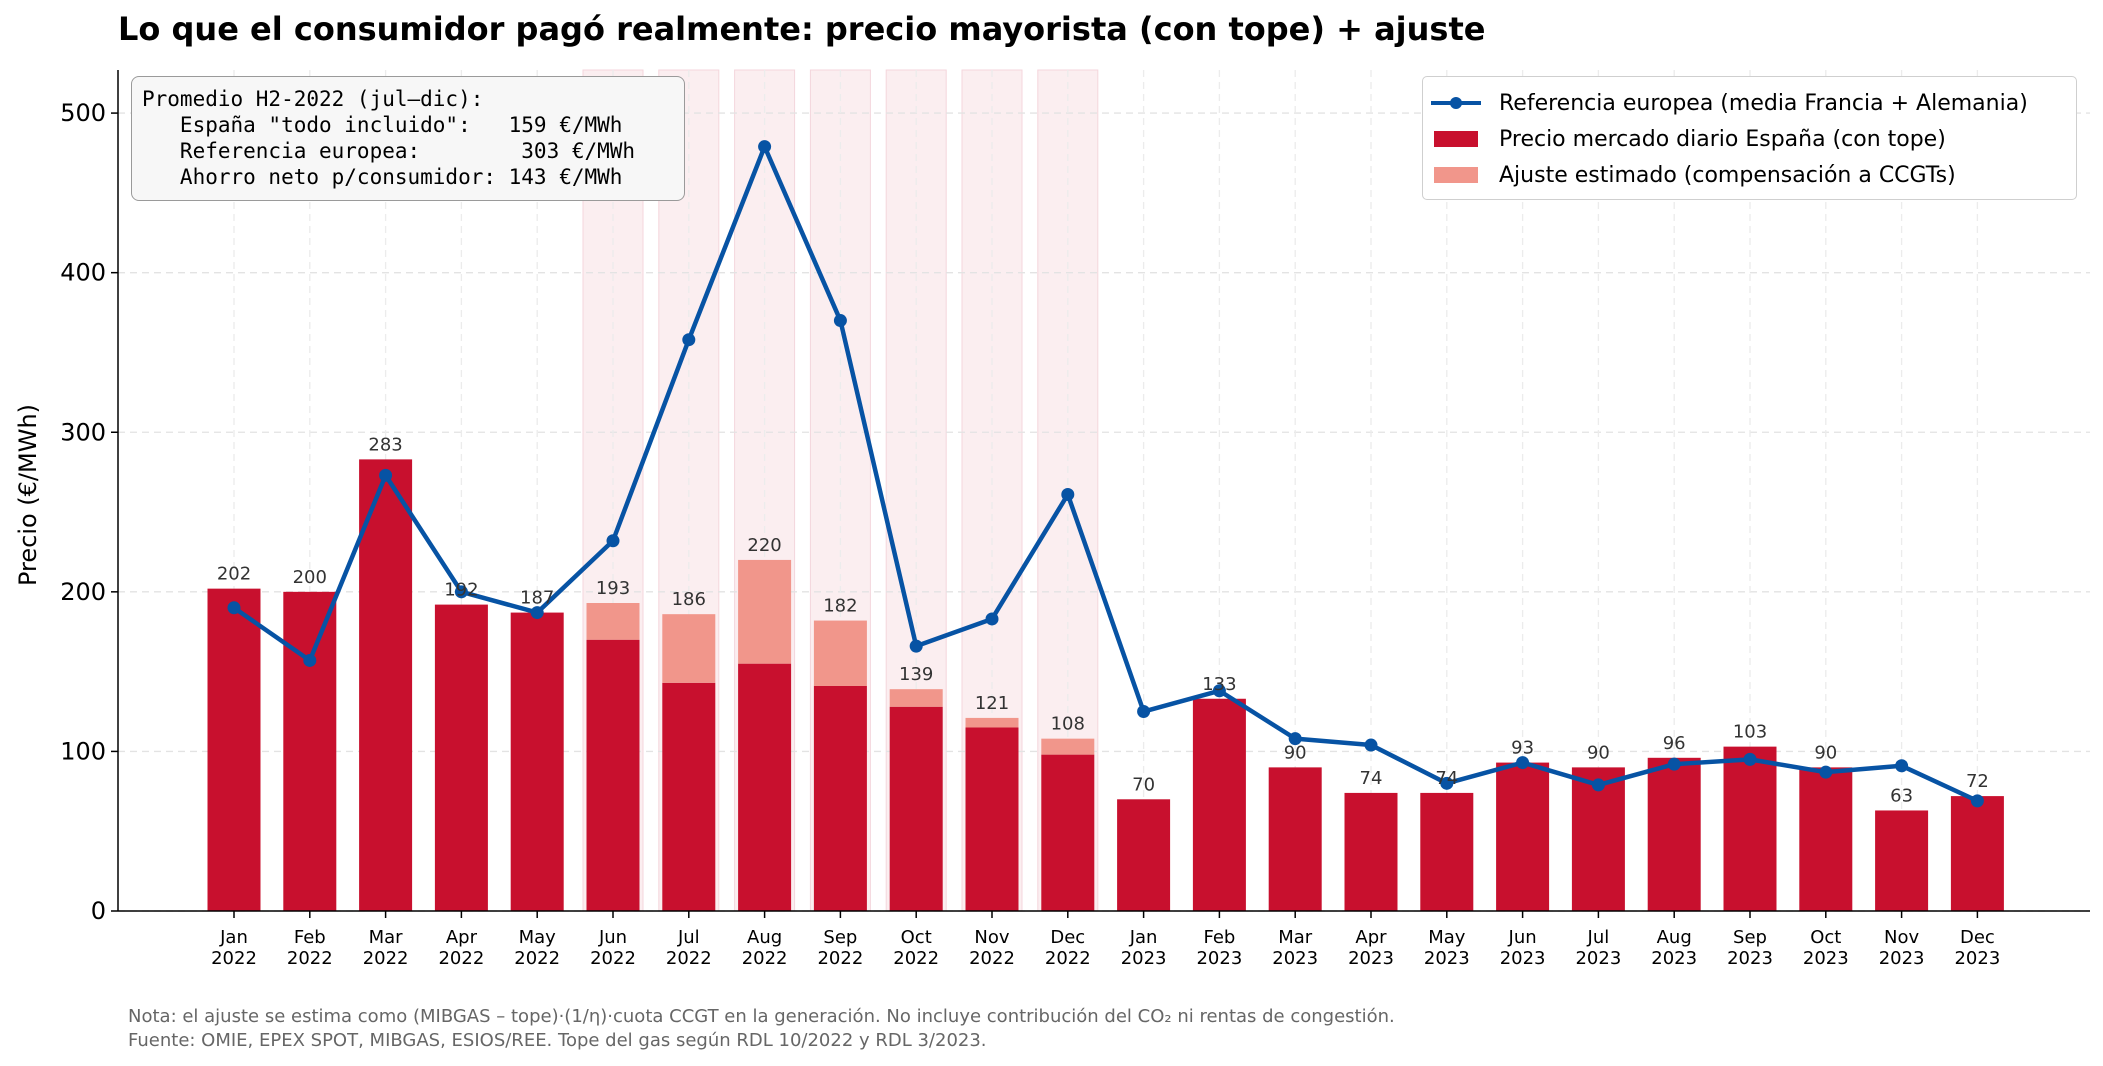 This screenshot has height=1066, width=2103. I want to click on bar-value-label: 192, so click(461, 590).